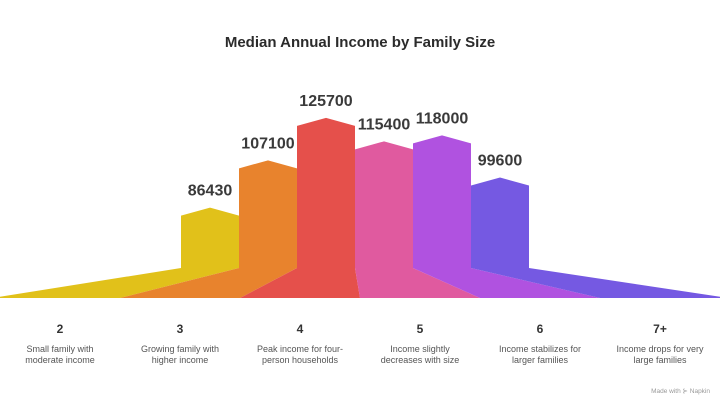 Image resolution: width=720 pixels, height=404 pixels. What do you see at coordinates (384, 124) in the screenshot?
I see `value-label-5: 115400` at bounding box center [384, 124].